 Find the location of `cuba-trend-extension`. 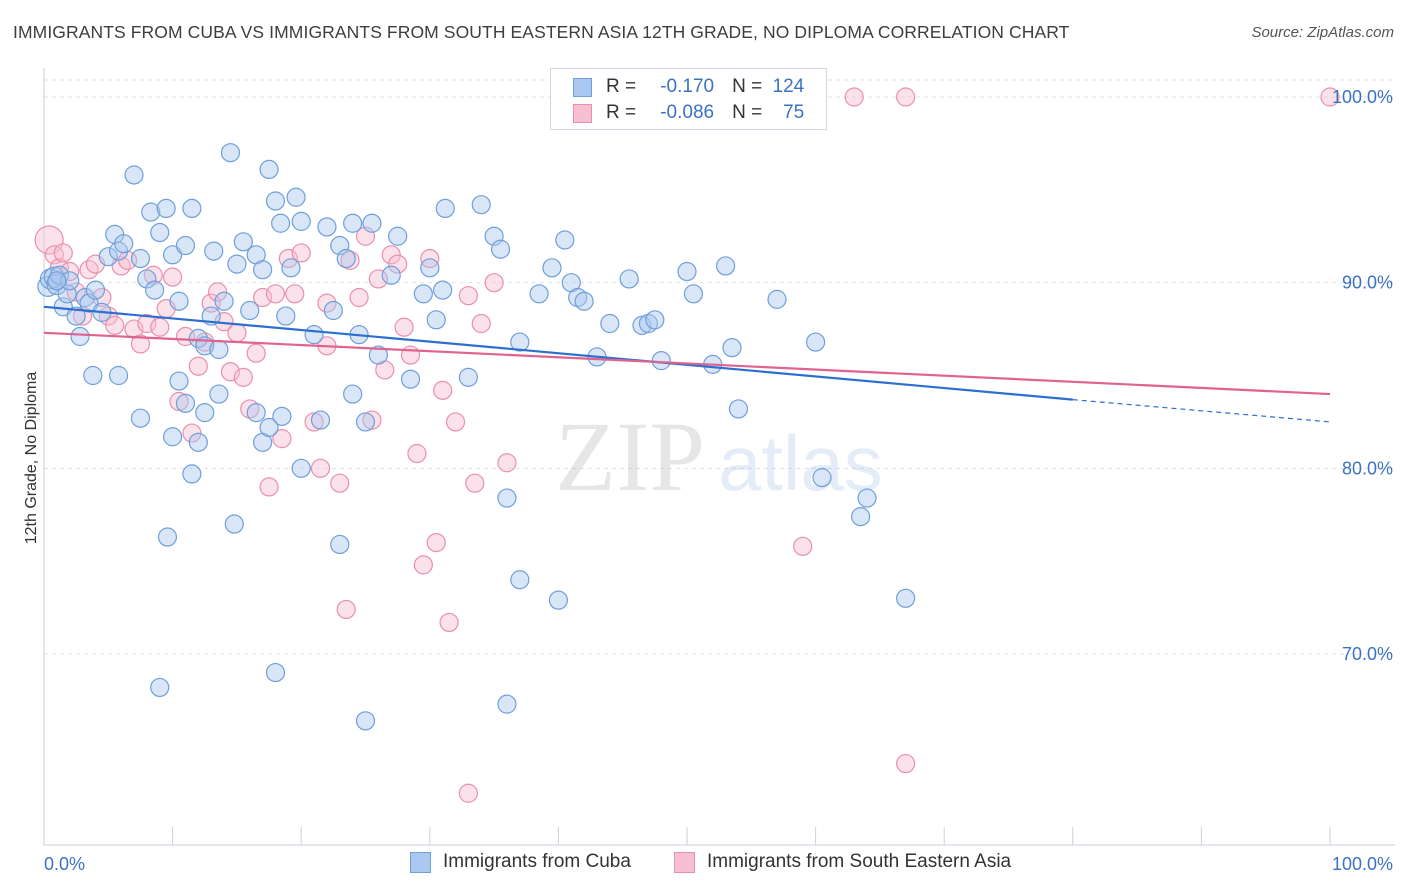

cuba-trend-extension is located at coordinates (1201, 411).